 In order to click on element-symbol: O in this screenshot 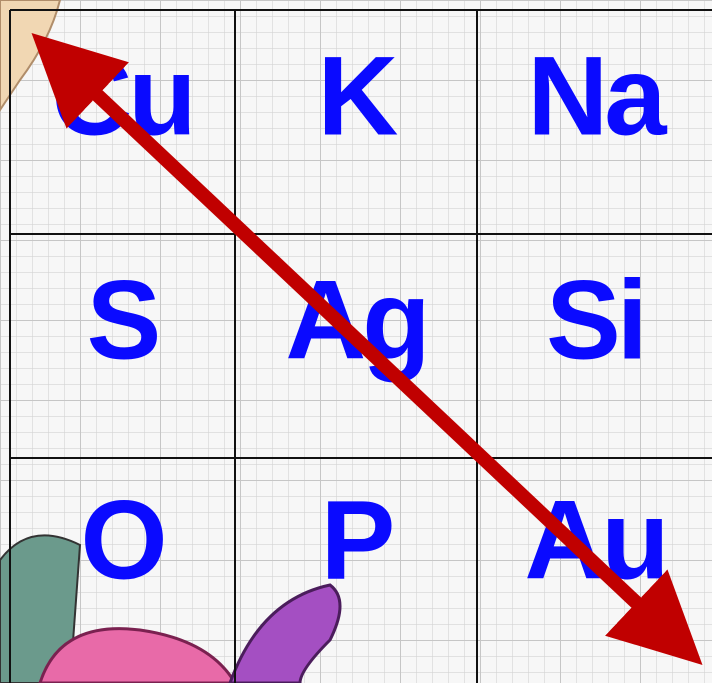, I will do `click(121, 540)`.